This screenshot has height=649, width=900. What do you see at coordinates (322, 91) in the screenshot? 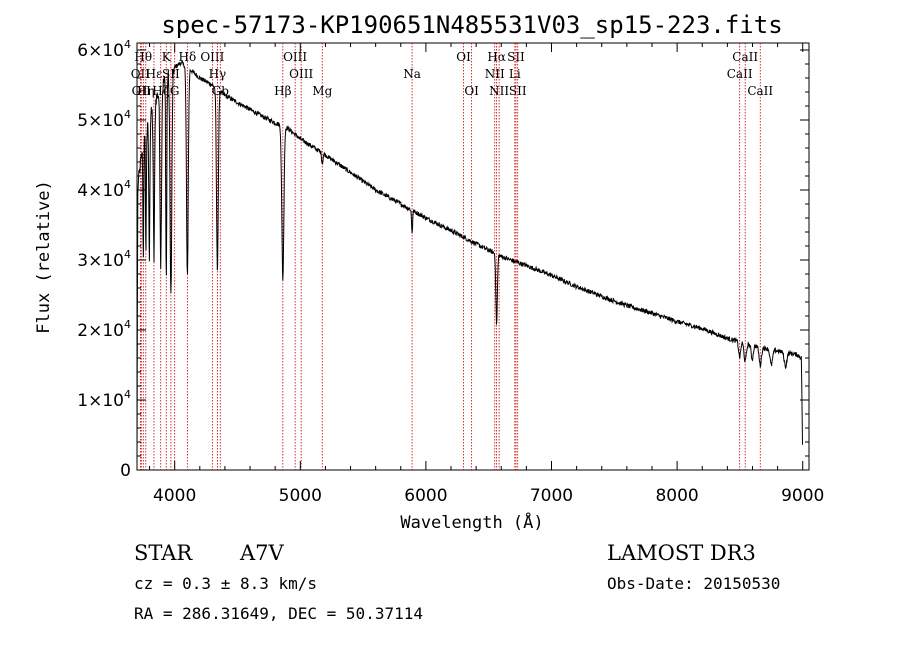
I see `line-marker-label: Mg` at bounding box center [322, 91].